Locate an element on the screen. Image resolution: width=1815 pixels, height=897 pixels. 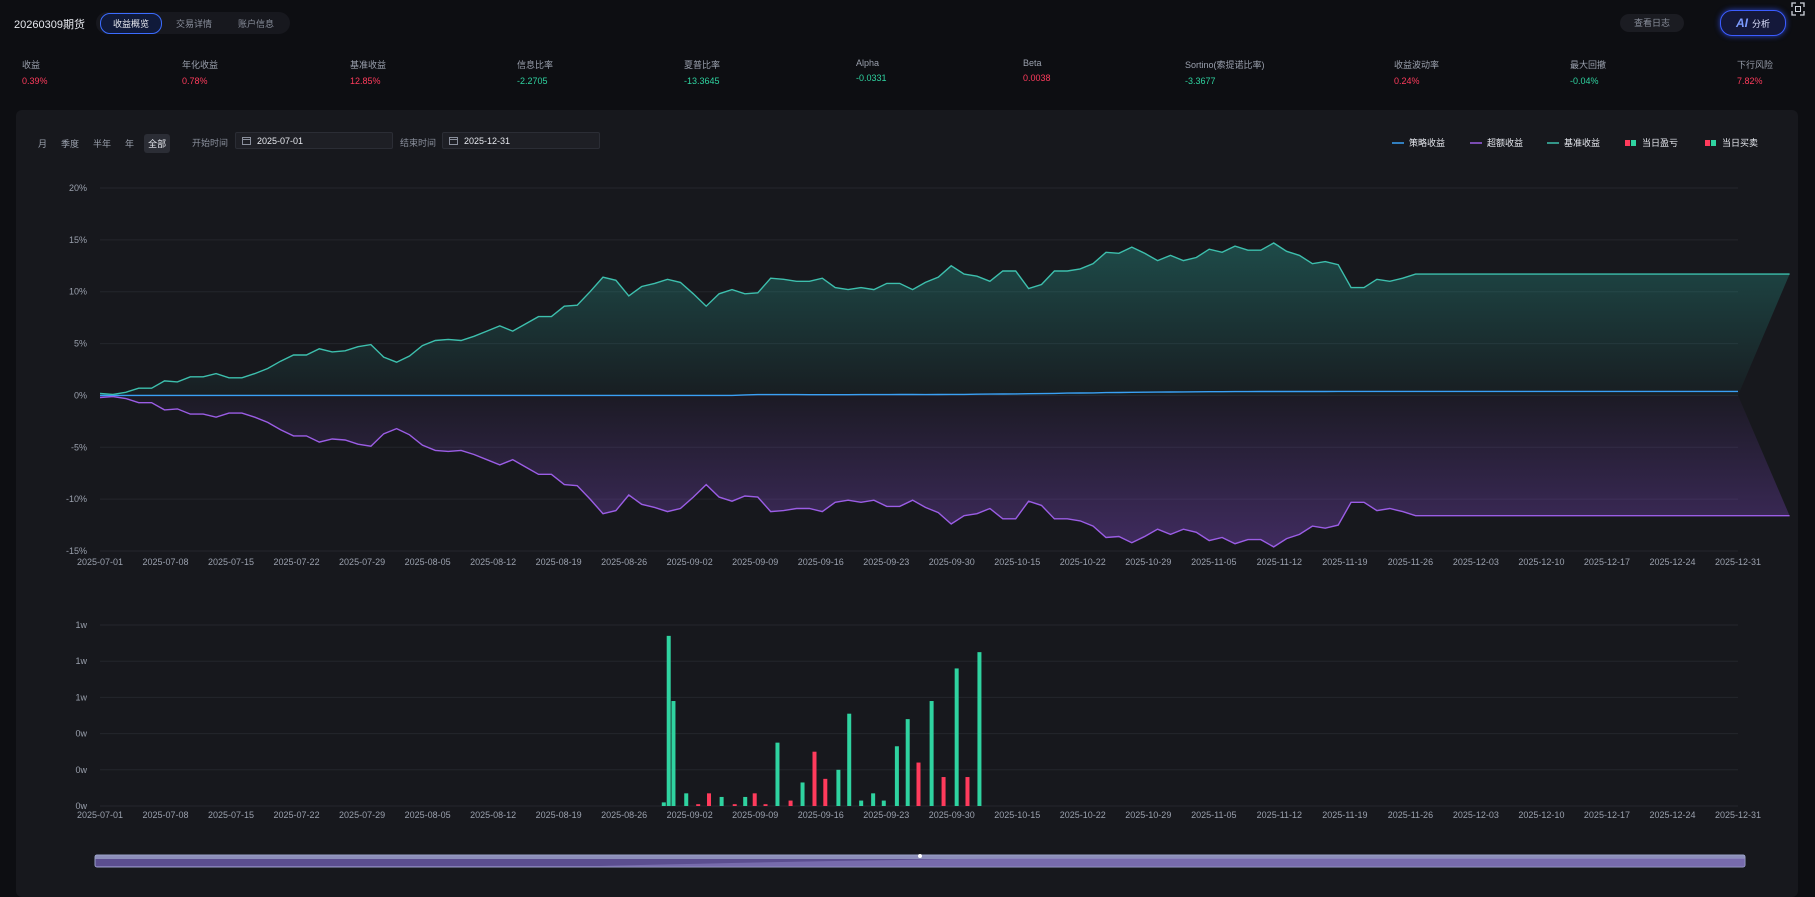
period-month: 月 is located at coordinates (43, 144).